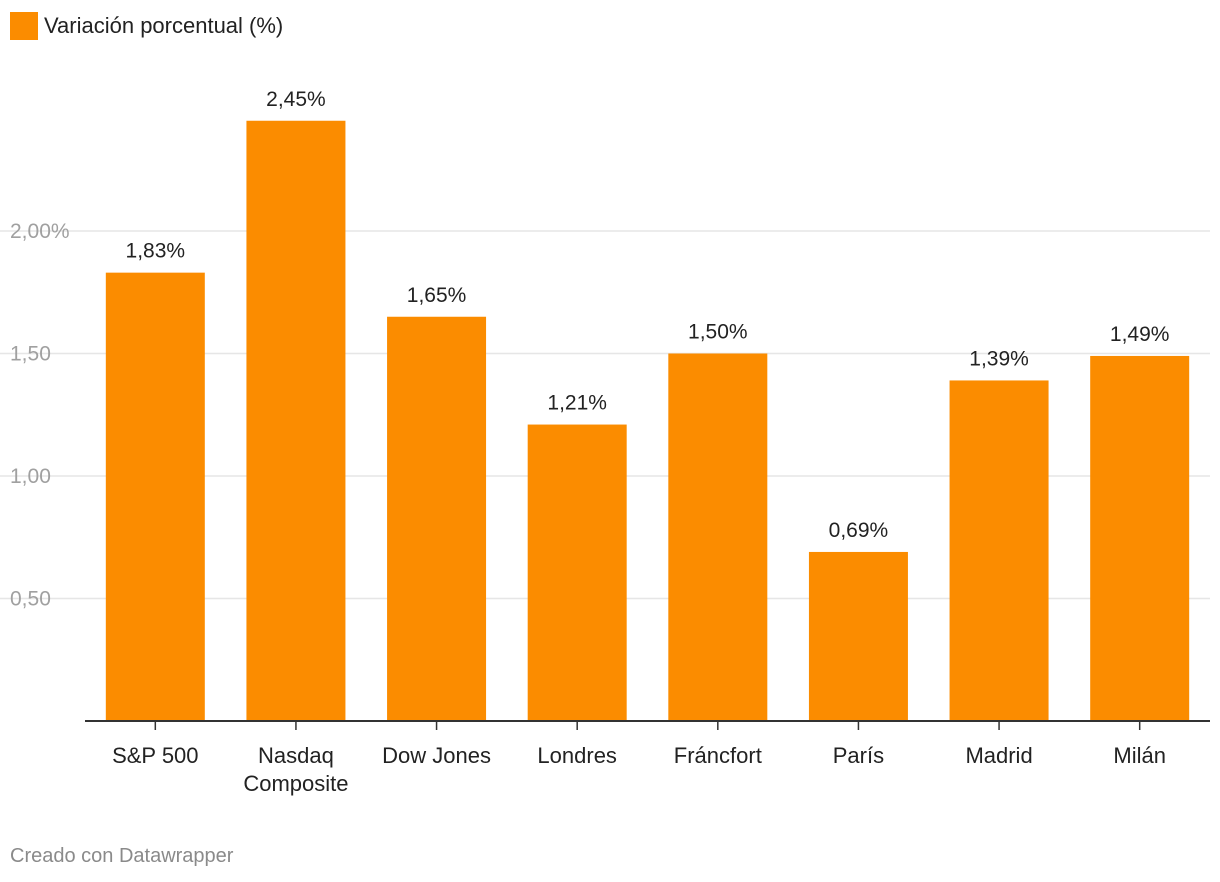 The image size is (1220, 882). Describe the element at coordinates (156, 251) in the screenshot. I see `bar-value-label: 1,83%` at that location.